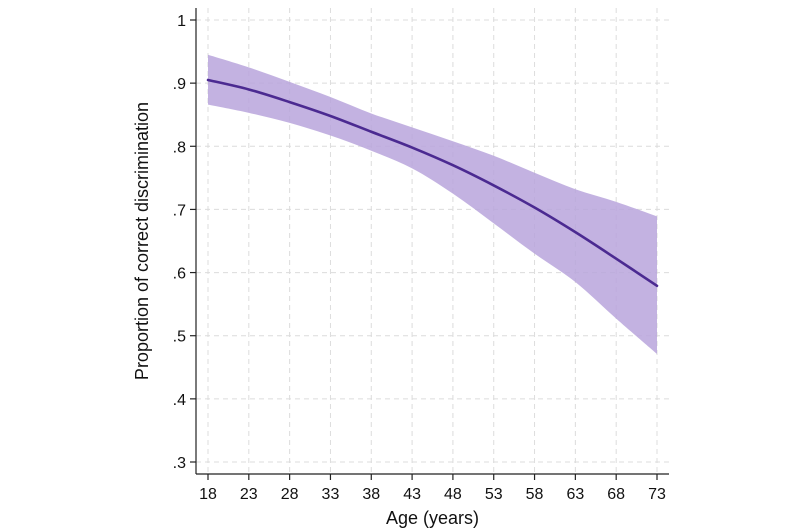 The image size is (801, 530). Describe the element at coordinates (371, 494) in the screenshot. I see `x-tick-label: 38` at that location.